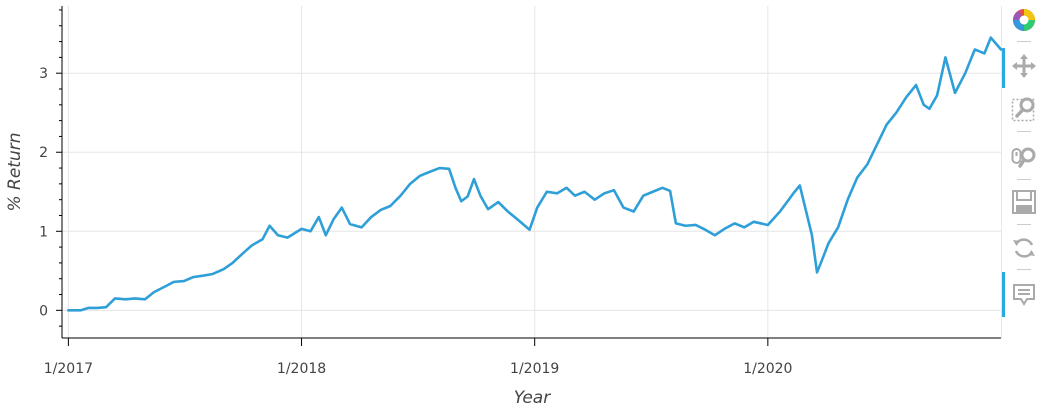 This screenshot has height=406, width=1044. What do you see at coordinates (1024, 294) in the screenshot?
I see `hover-icon` at bounding box center [1024, 294].